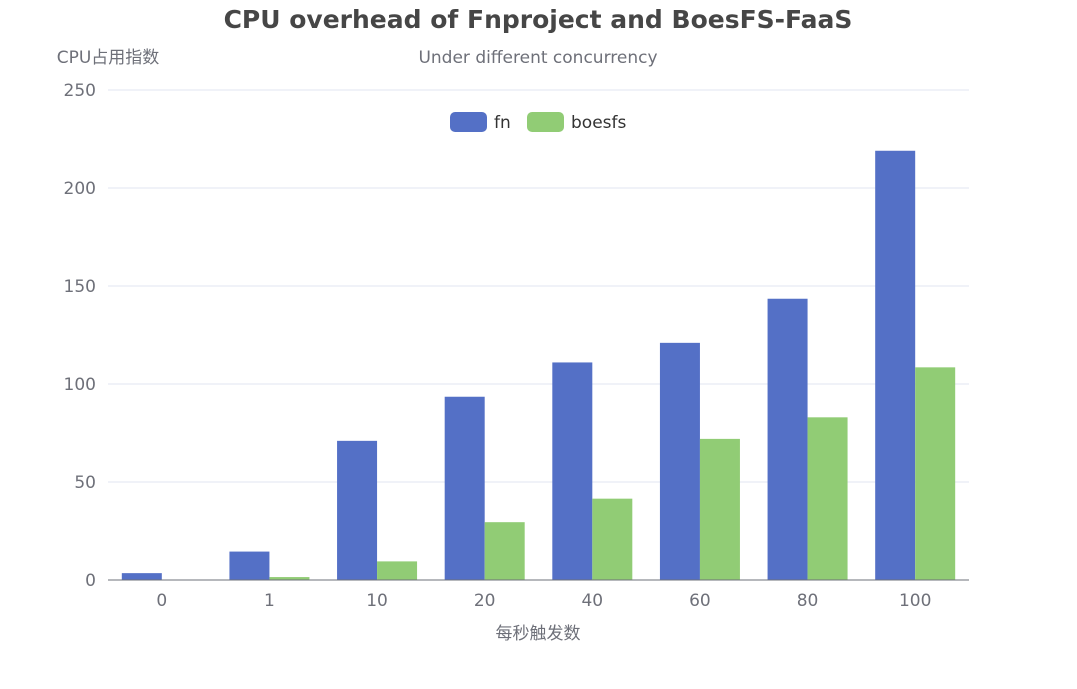 Image resolution: width=1077 pixels, height=689 pixels. I want to click on y-tick-label: 0, so click(90, 581).